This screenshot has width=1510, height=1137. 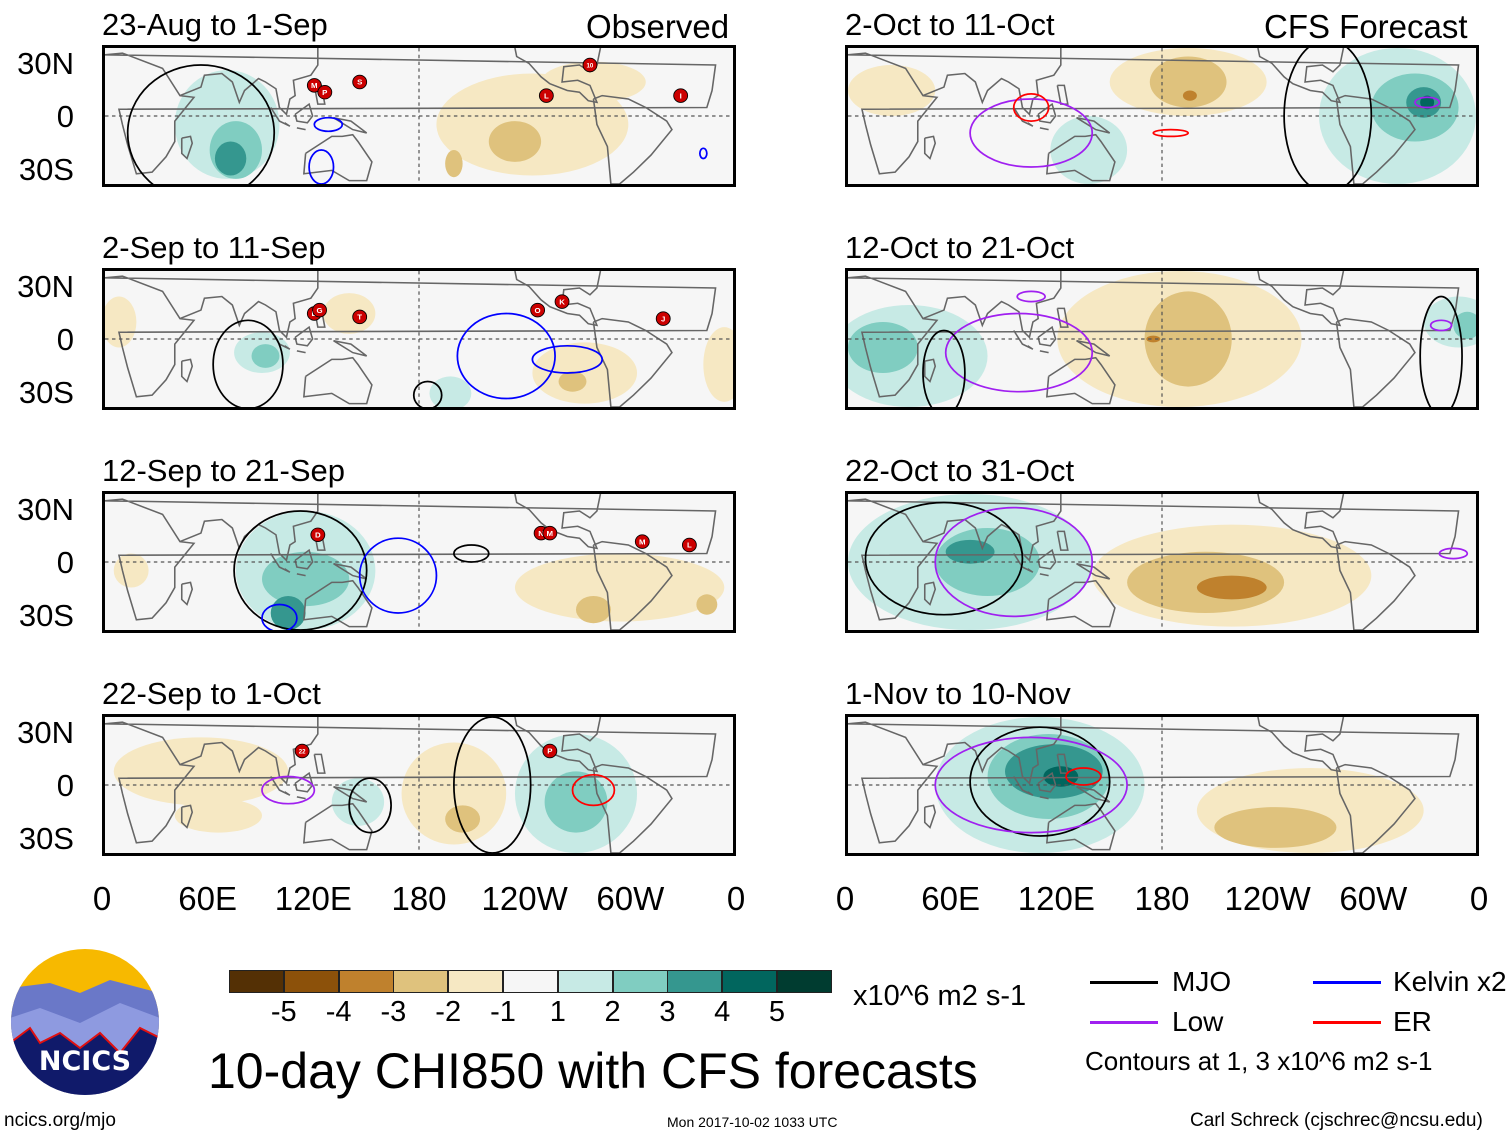 I want to click on tropical-cyclone-marker: D, so click(x=318, y=535).